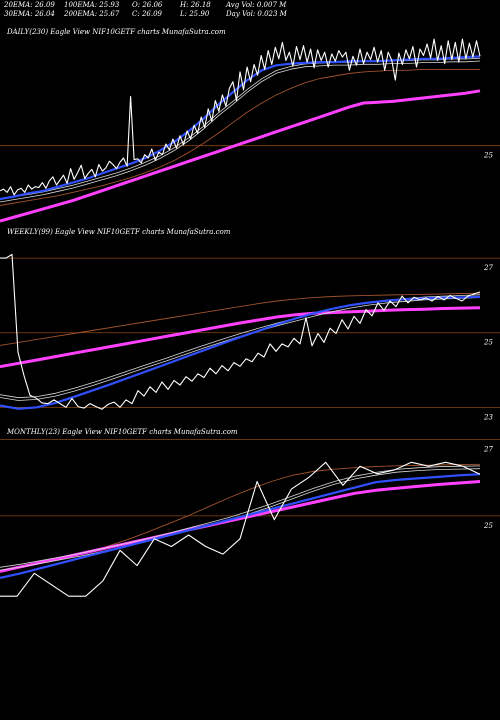 This screenshot has height=720, width=500. I want to click on stat-close: C: 26.09, so click(147, 14).